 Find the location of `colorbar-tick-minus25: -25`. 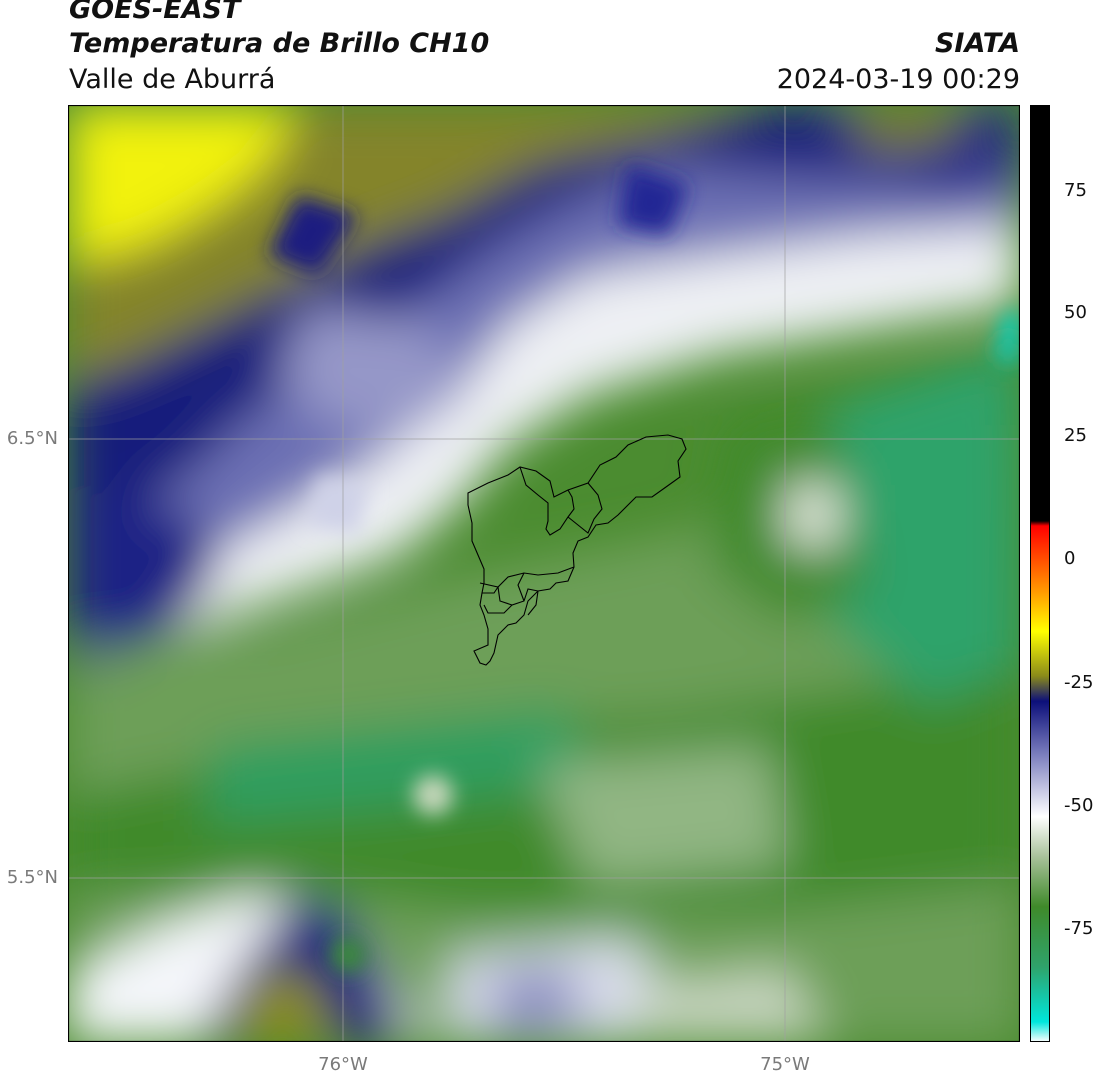

colorbar-tick-minus25: -25 is located at coordinates (1079, 682).